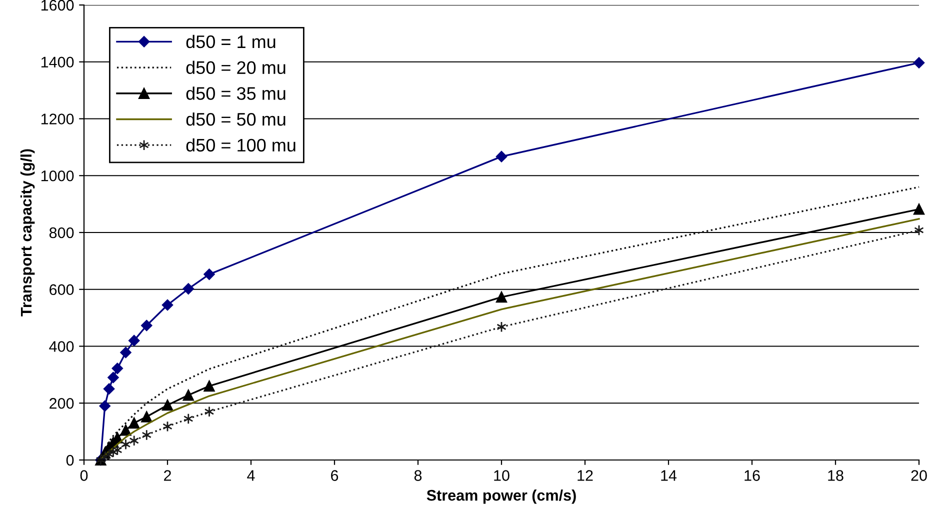 The width and height of the screenshot is (936, 523). What do you see at coordinates (62, 403) in the screenshot?
I see `y-tick-label: 200` at bounding box center [62, 403].